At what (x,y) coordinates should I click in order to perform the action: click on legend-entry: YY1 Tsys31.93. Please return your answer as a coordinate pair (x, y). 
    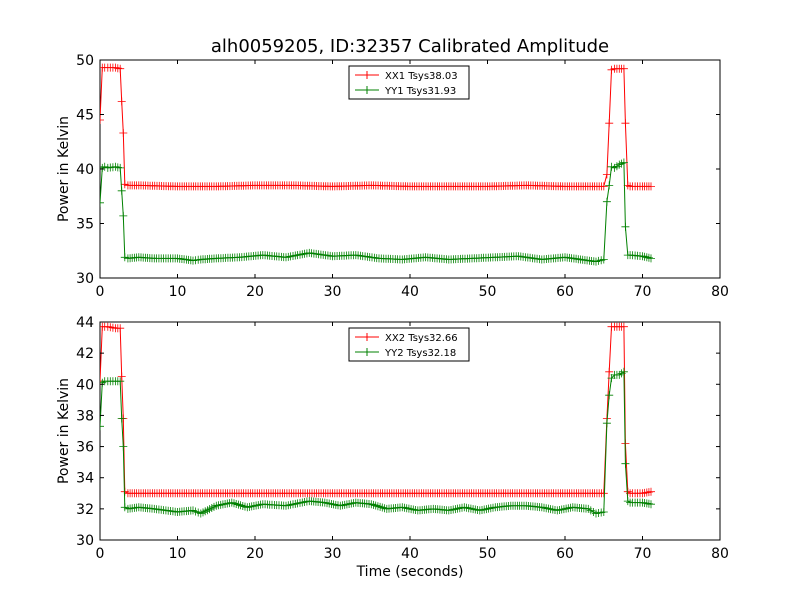
    Looking at the image, I should click on (405, 91).